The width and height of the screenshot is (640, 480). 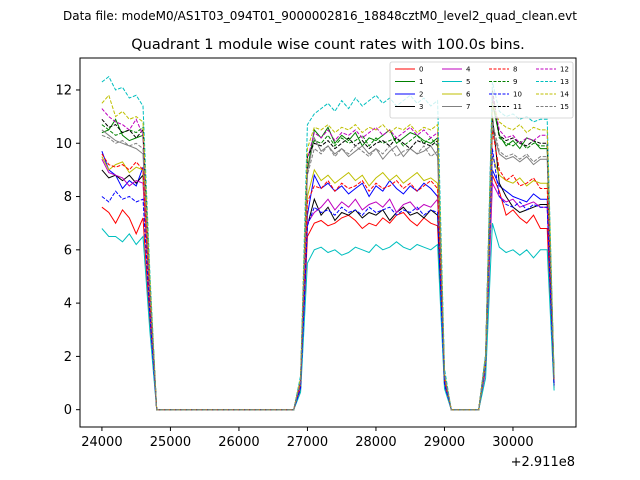 What do you see at coordinates (543, 462) in the screenshot?
I see `x-offset-label: +2.911e8` at bounding box center [543, 462].